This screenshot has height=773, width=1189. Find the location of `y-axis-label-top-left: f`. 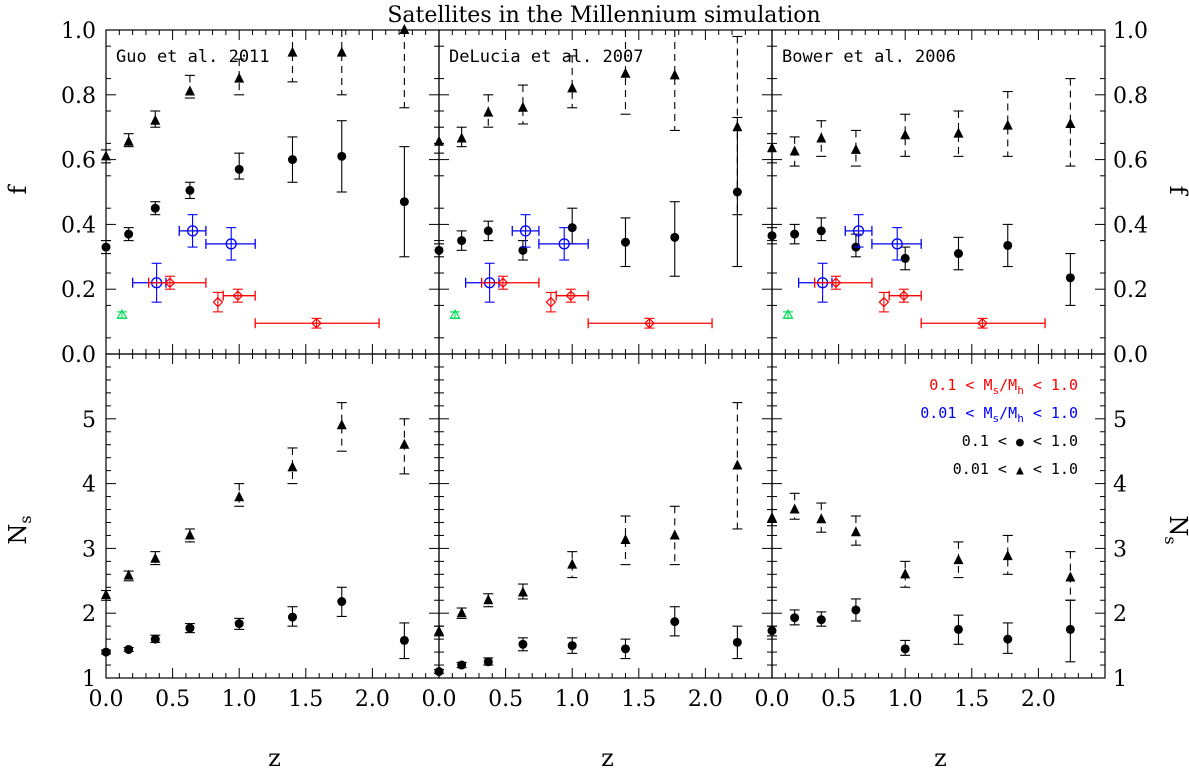

y-axis-label-top-left: f is located at coordinates (18, 188).